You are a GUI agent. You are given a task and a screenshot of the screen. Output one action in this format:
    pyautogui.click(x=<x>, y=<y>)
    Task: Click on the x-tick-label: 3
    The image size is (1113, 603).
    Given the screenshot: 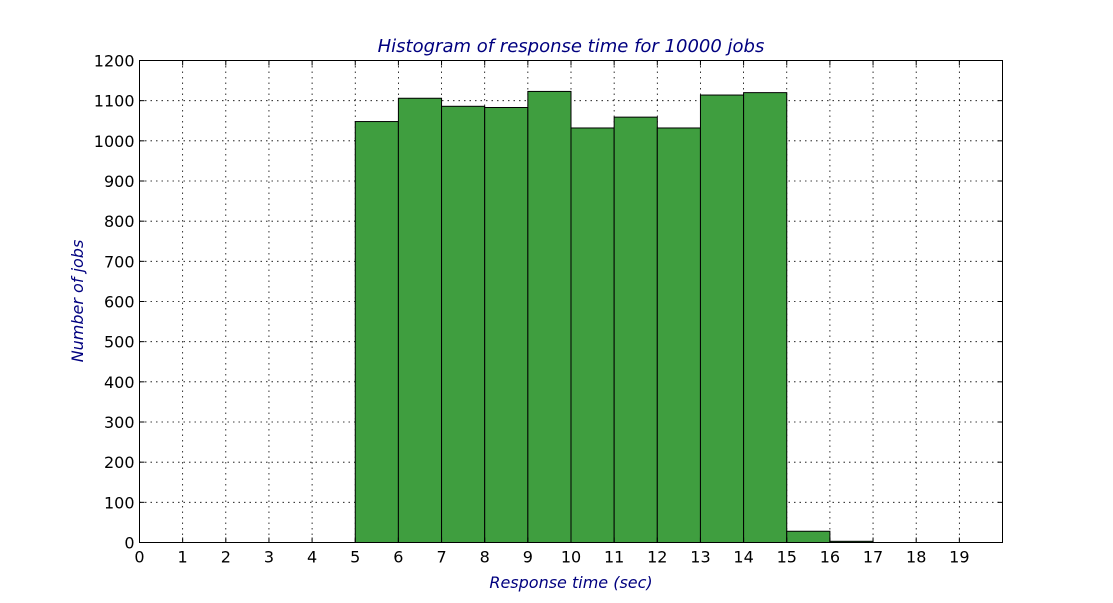 What is the action you would take?
    pyautogui.click(x=269, y=557)
    